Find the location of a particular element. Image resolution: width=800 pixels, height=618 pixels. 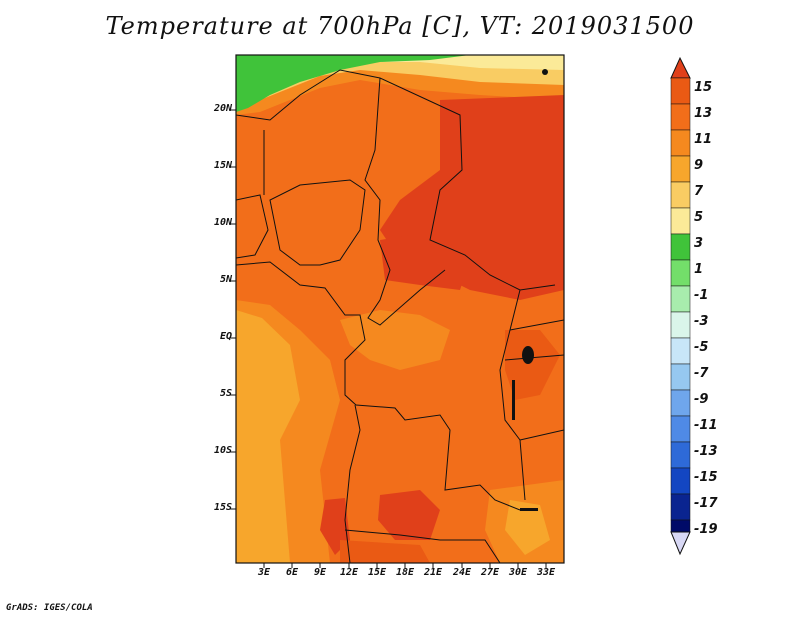

border-sahel is located at coordinates (396, 180).